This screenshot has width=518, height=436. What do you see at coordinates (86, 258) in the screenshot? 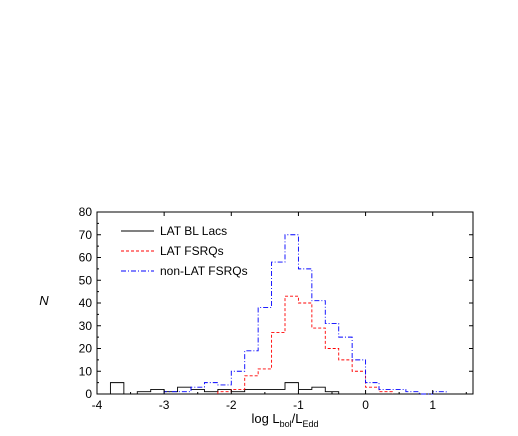
I see `y-tick-label: 60` at bounding box center [86, 258].